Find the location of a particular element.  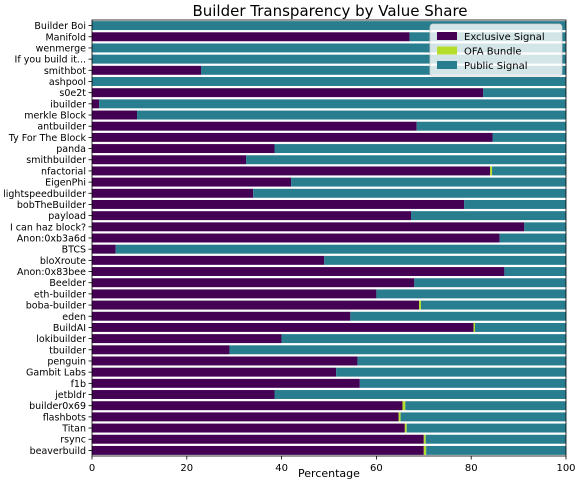

y-tick-label: s0e2t is located at coordinates (72, 93).